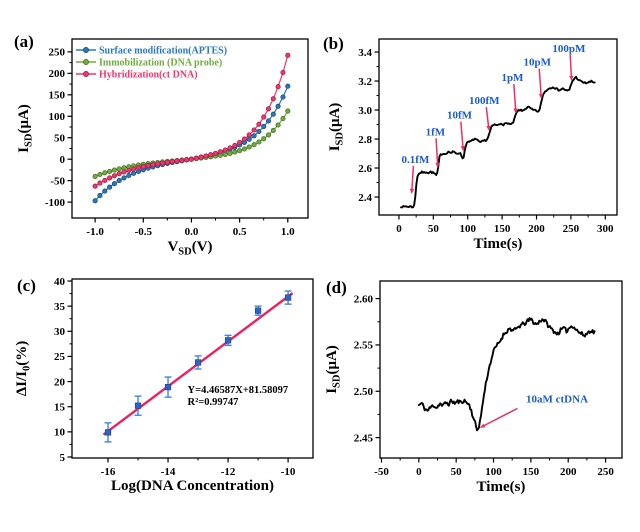  I want to click on x-axis-label: Log(DNA Concentration), so click(192, 486).